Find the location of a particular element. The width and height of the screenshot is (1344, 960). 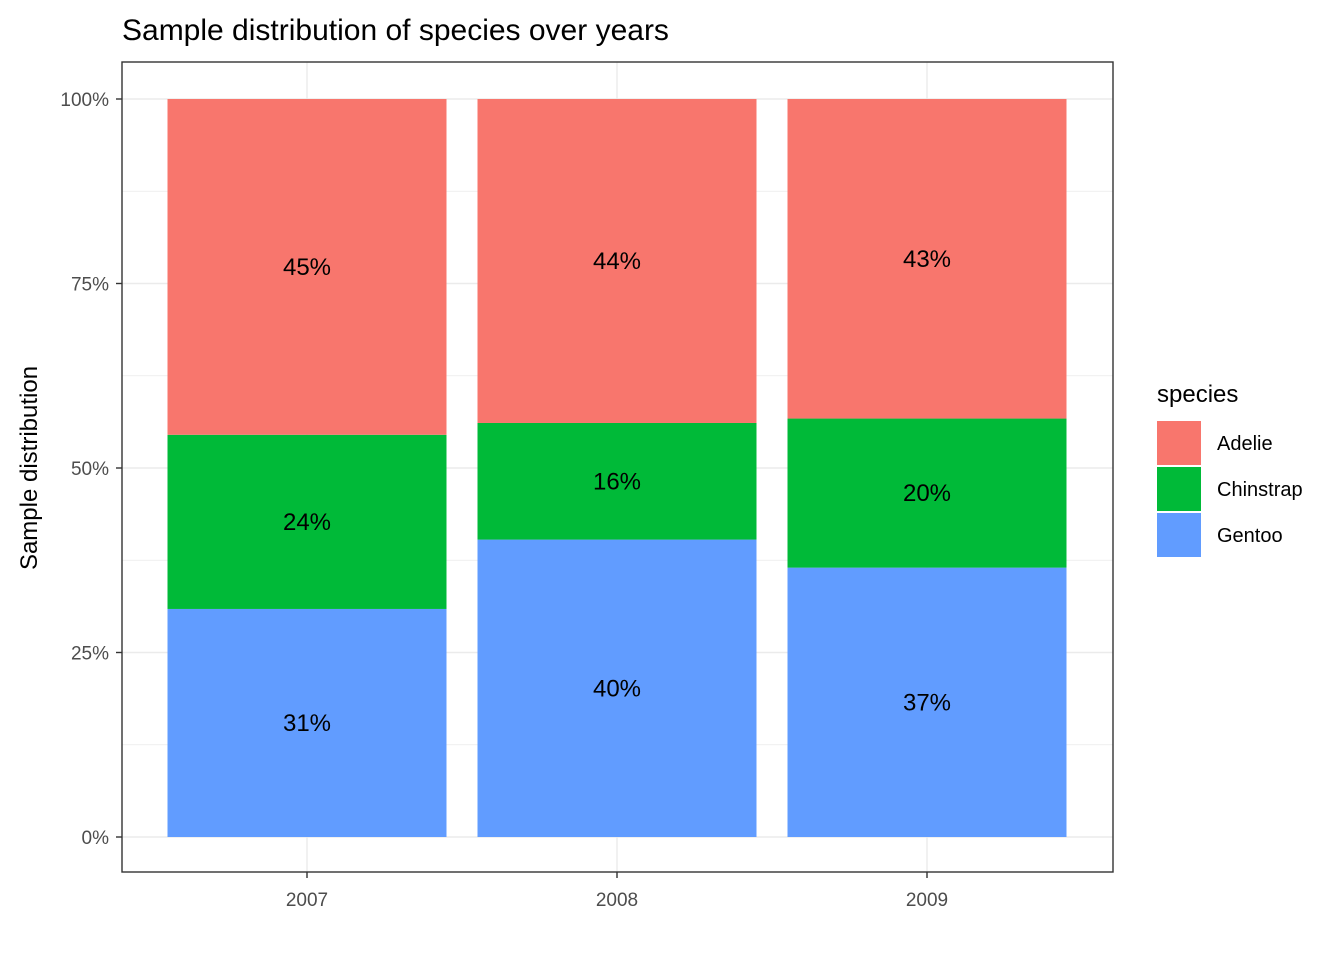

y-tick-label: 50% is located at coordinates (90, 469).